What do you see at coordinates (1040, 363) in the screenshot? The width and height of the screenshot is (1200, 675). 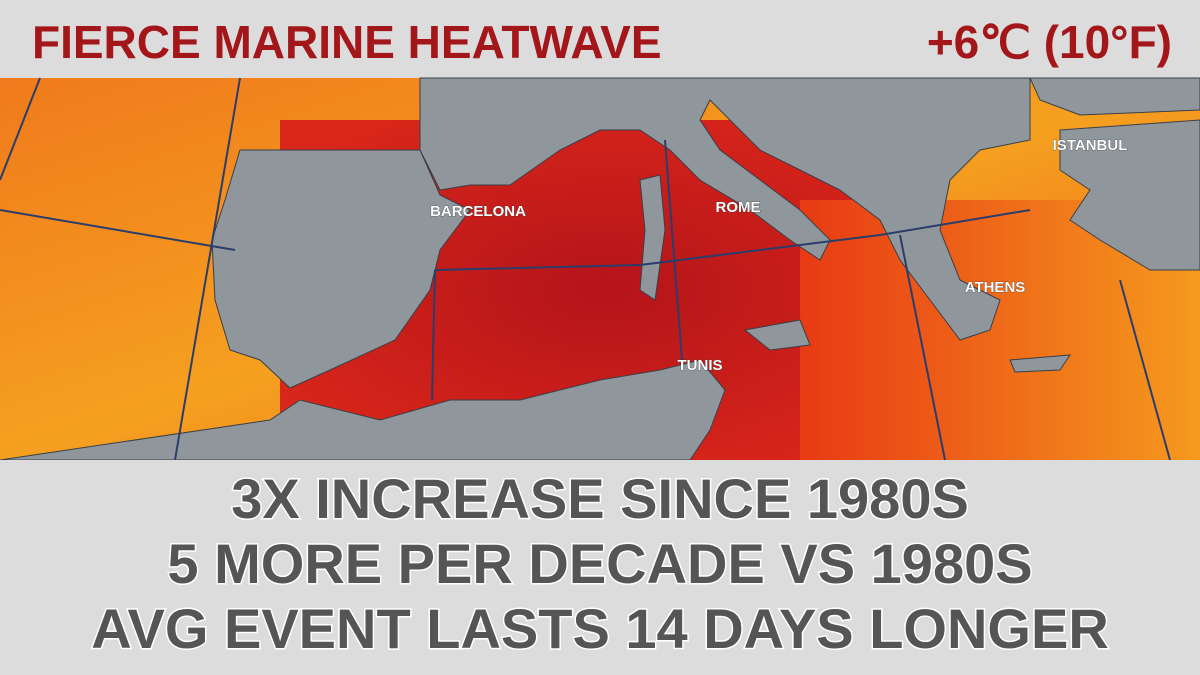 I see `crete` at bounding box center [1040, 363].